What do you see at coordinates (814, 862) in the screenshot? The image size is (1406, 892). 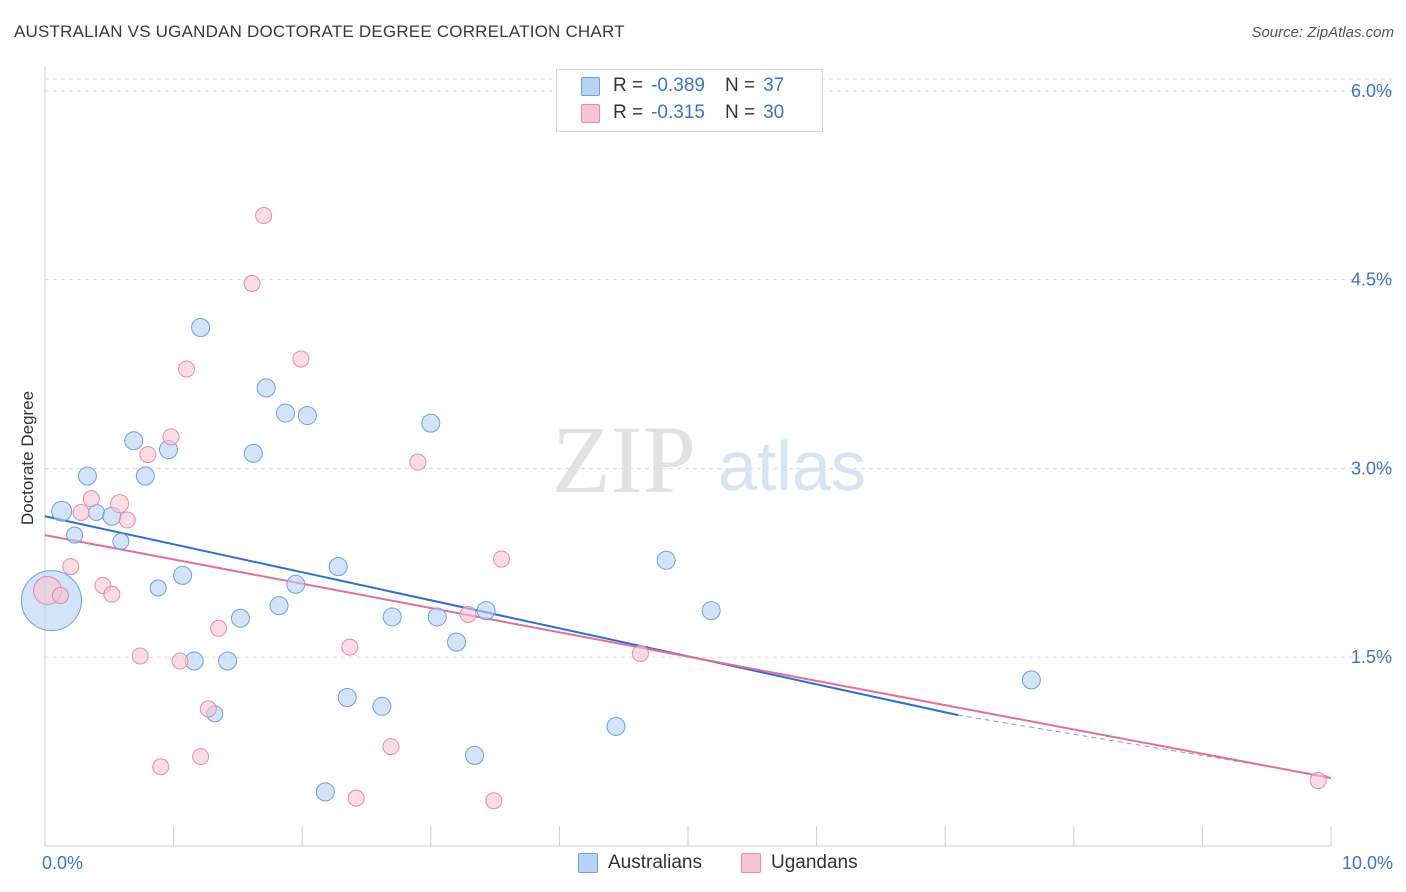 I see `legend-label-ugandans: Ugandans` at bounding box center [814, 862].